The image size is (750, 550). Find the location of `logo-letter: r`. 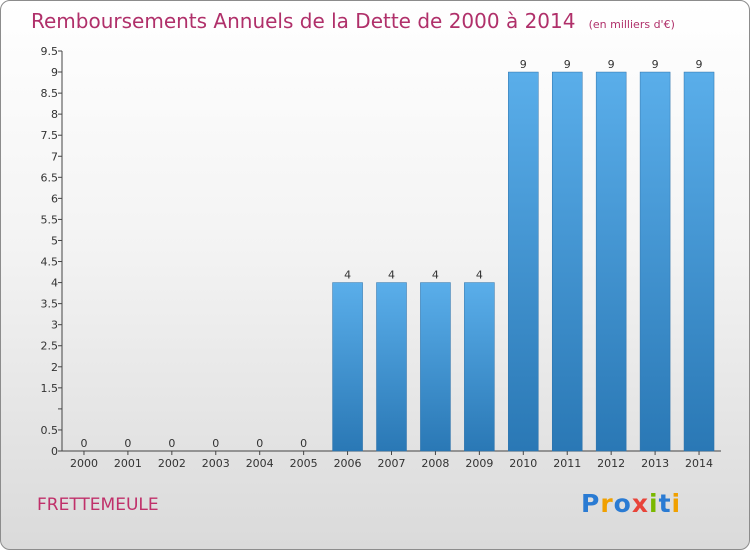

logo-letter: r is located at coordinates (607, 503).